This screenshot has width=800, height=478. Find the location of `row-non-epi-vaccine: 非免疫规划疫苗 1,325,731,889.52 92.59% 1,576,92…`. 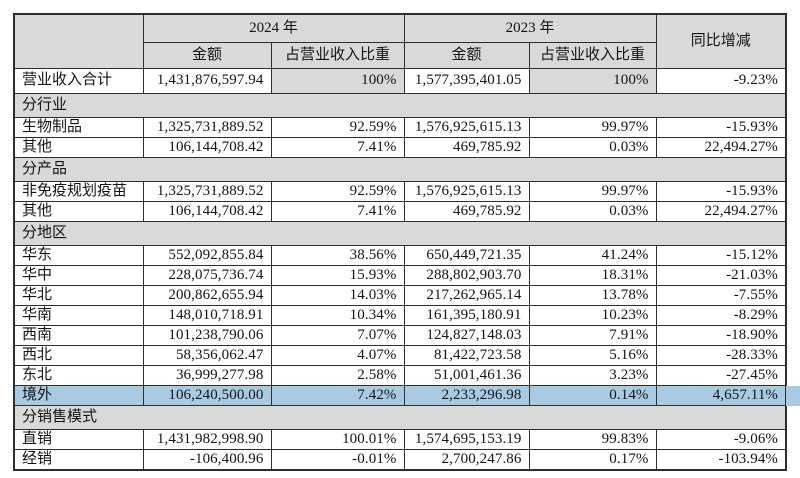

row-non-epi-vaccine: 非免疫规划疫苗 1,325,731,889.52 92.59% 1,576,92… is located at coordinates (400, 191).